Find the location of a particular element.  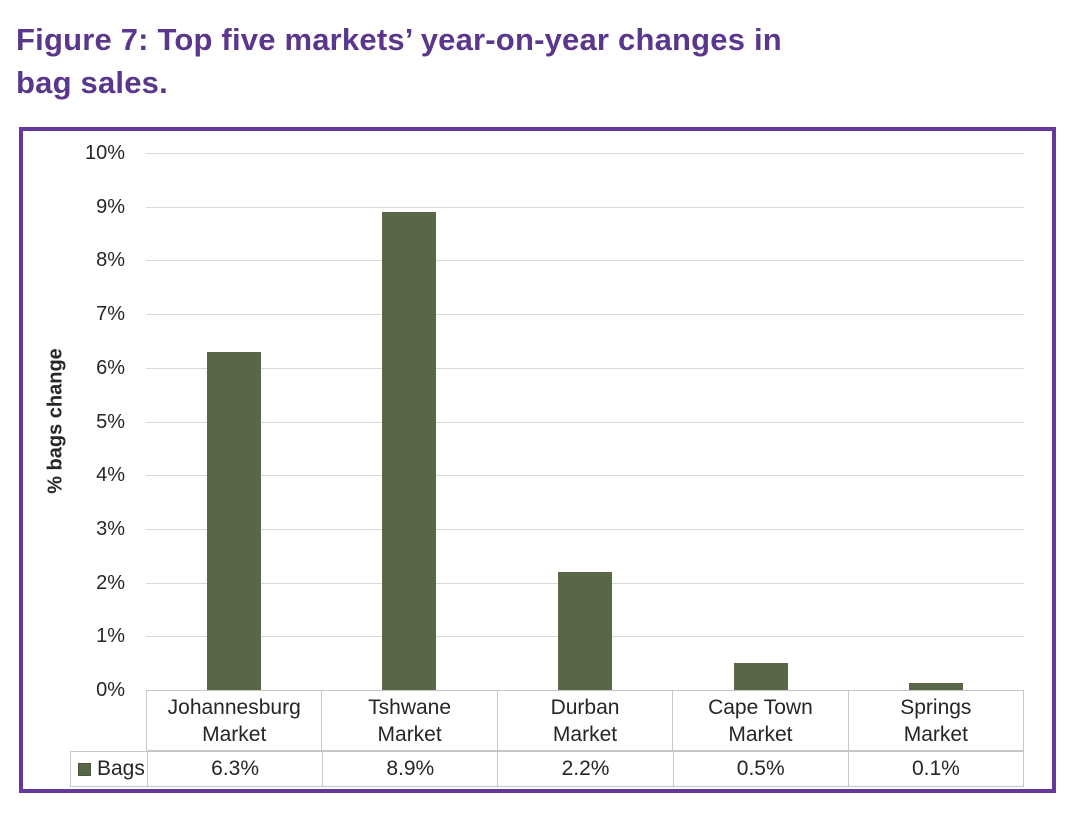

table-value-cell: 0.5% is located at coordinates (760, 769).